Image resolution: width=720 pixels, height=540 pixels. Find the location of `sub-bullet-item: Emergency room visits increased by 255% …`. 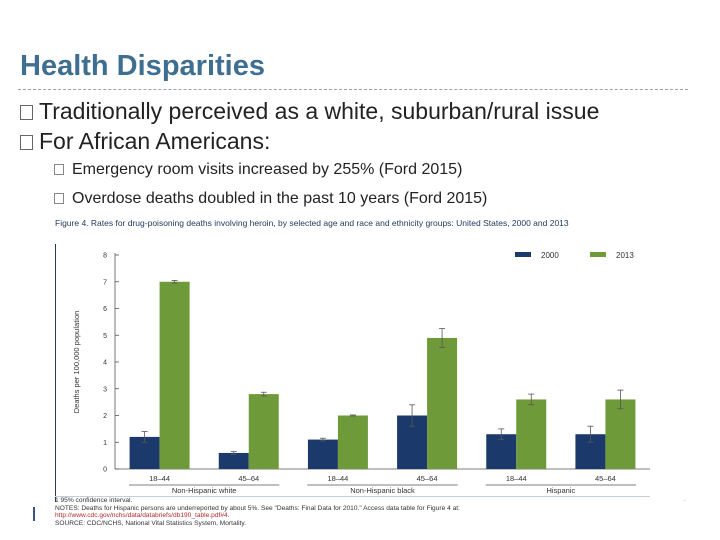

sub-bullet-item: Emergency room visits increased by 255% … is located at coordinates (258, 170).